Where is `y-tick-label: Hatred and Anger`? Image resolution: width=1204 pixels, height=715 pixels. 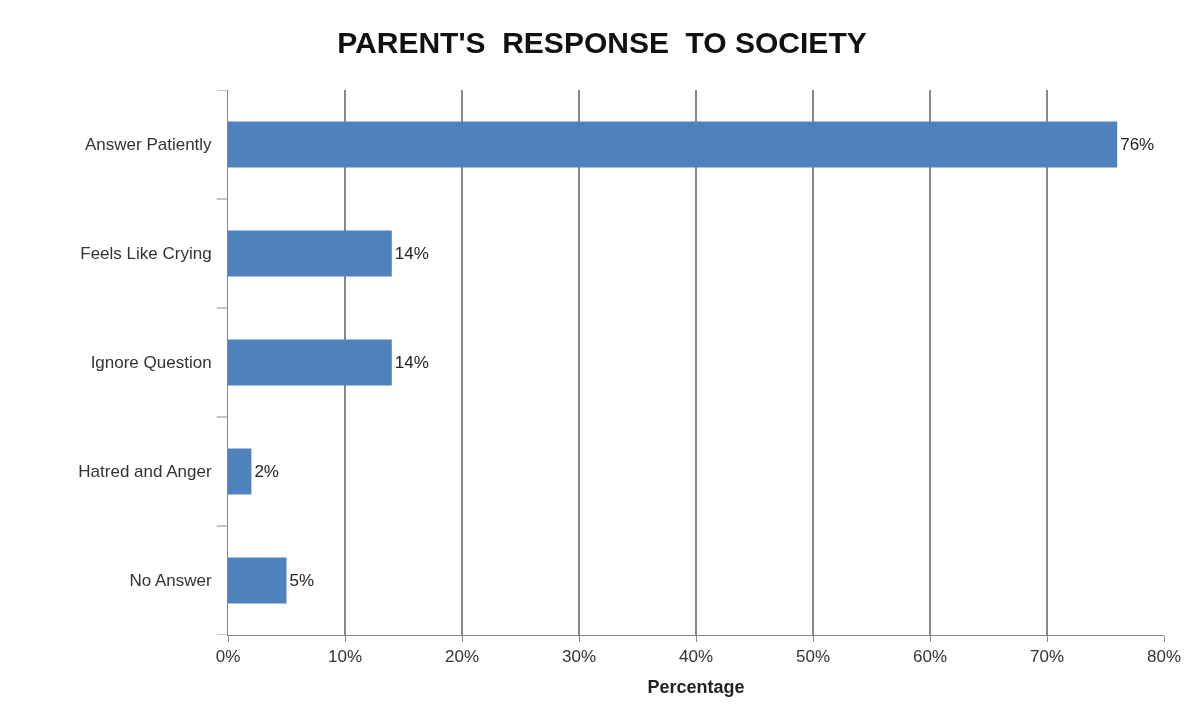
y-tick-label: Hatred and Anger is located at coordinates (145, 472).